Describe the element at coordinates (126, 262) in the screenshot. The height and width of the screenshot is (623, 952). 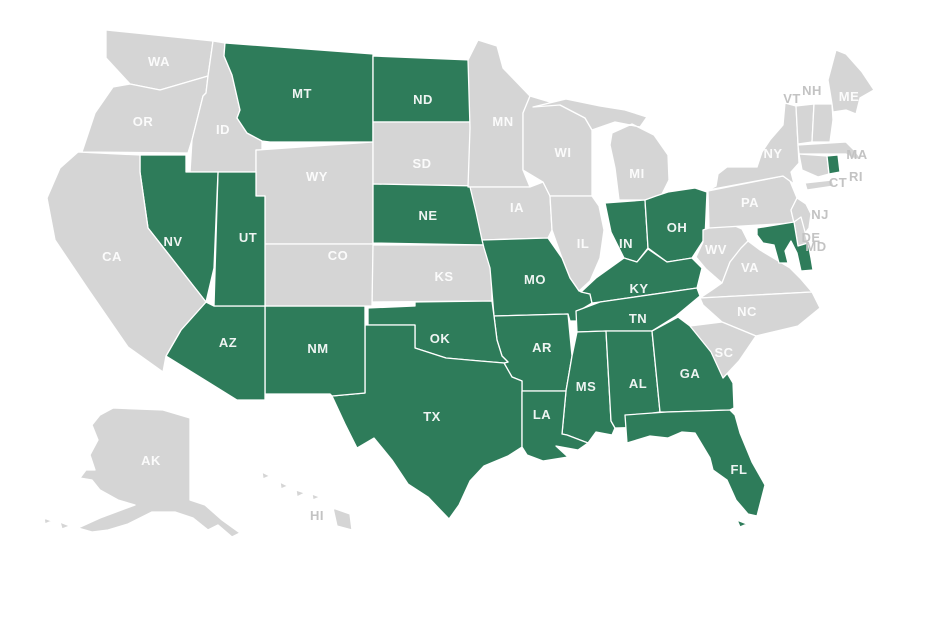
I see `state-ca` at that location.